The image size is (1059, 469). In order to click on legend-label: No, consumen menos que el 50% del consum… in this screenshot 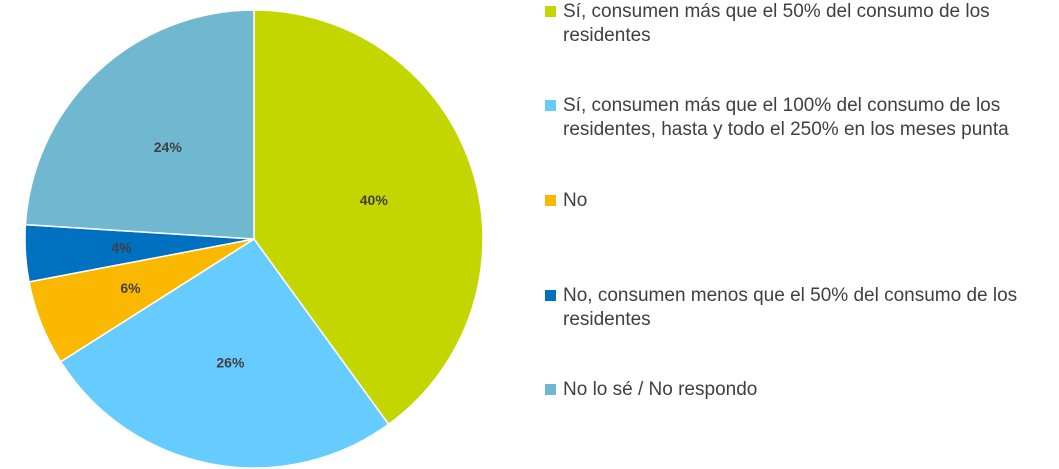, I will do `click(790, 307)`.